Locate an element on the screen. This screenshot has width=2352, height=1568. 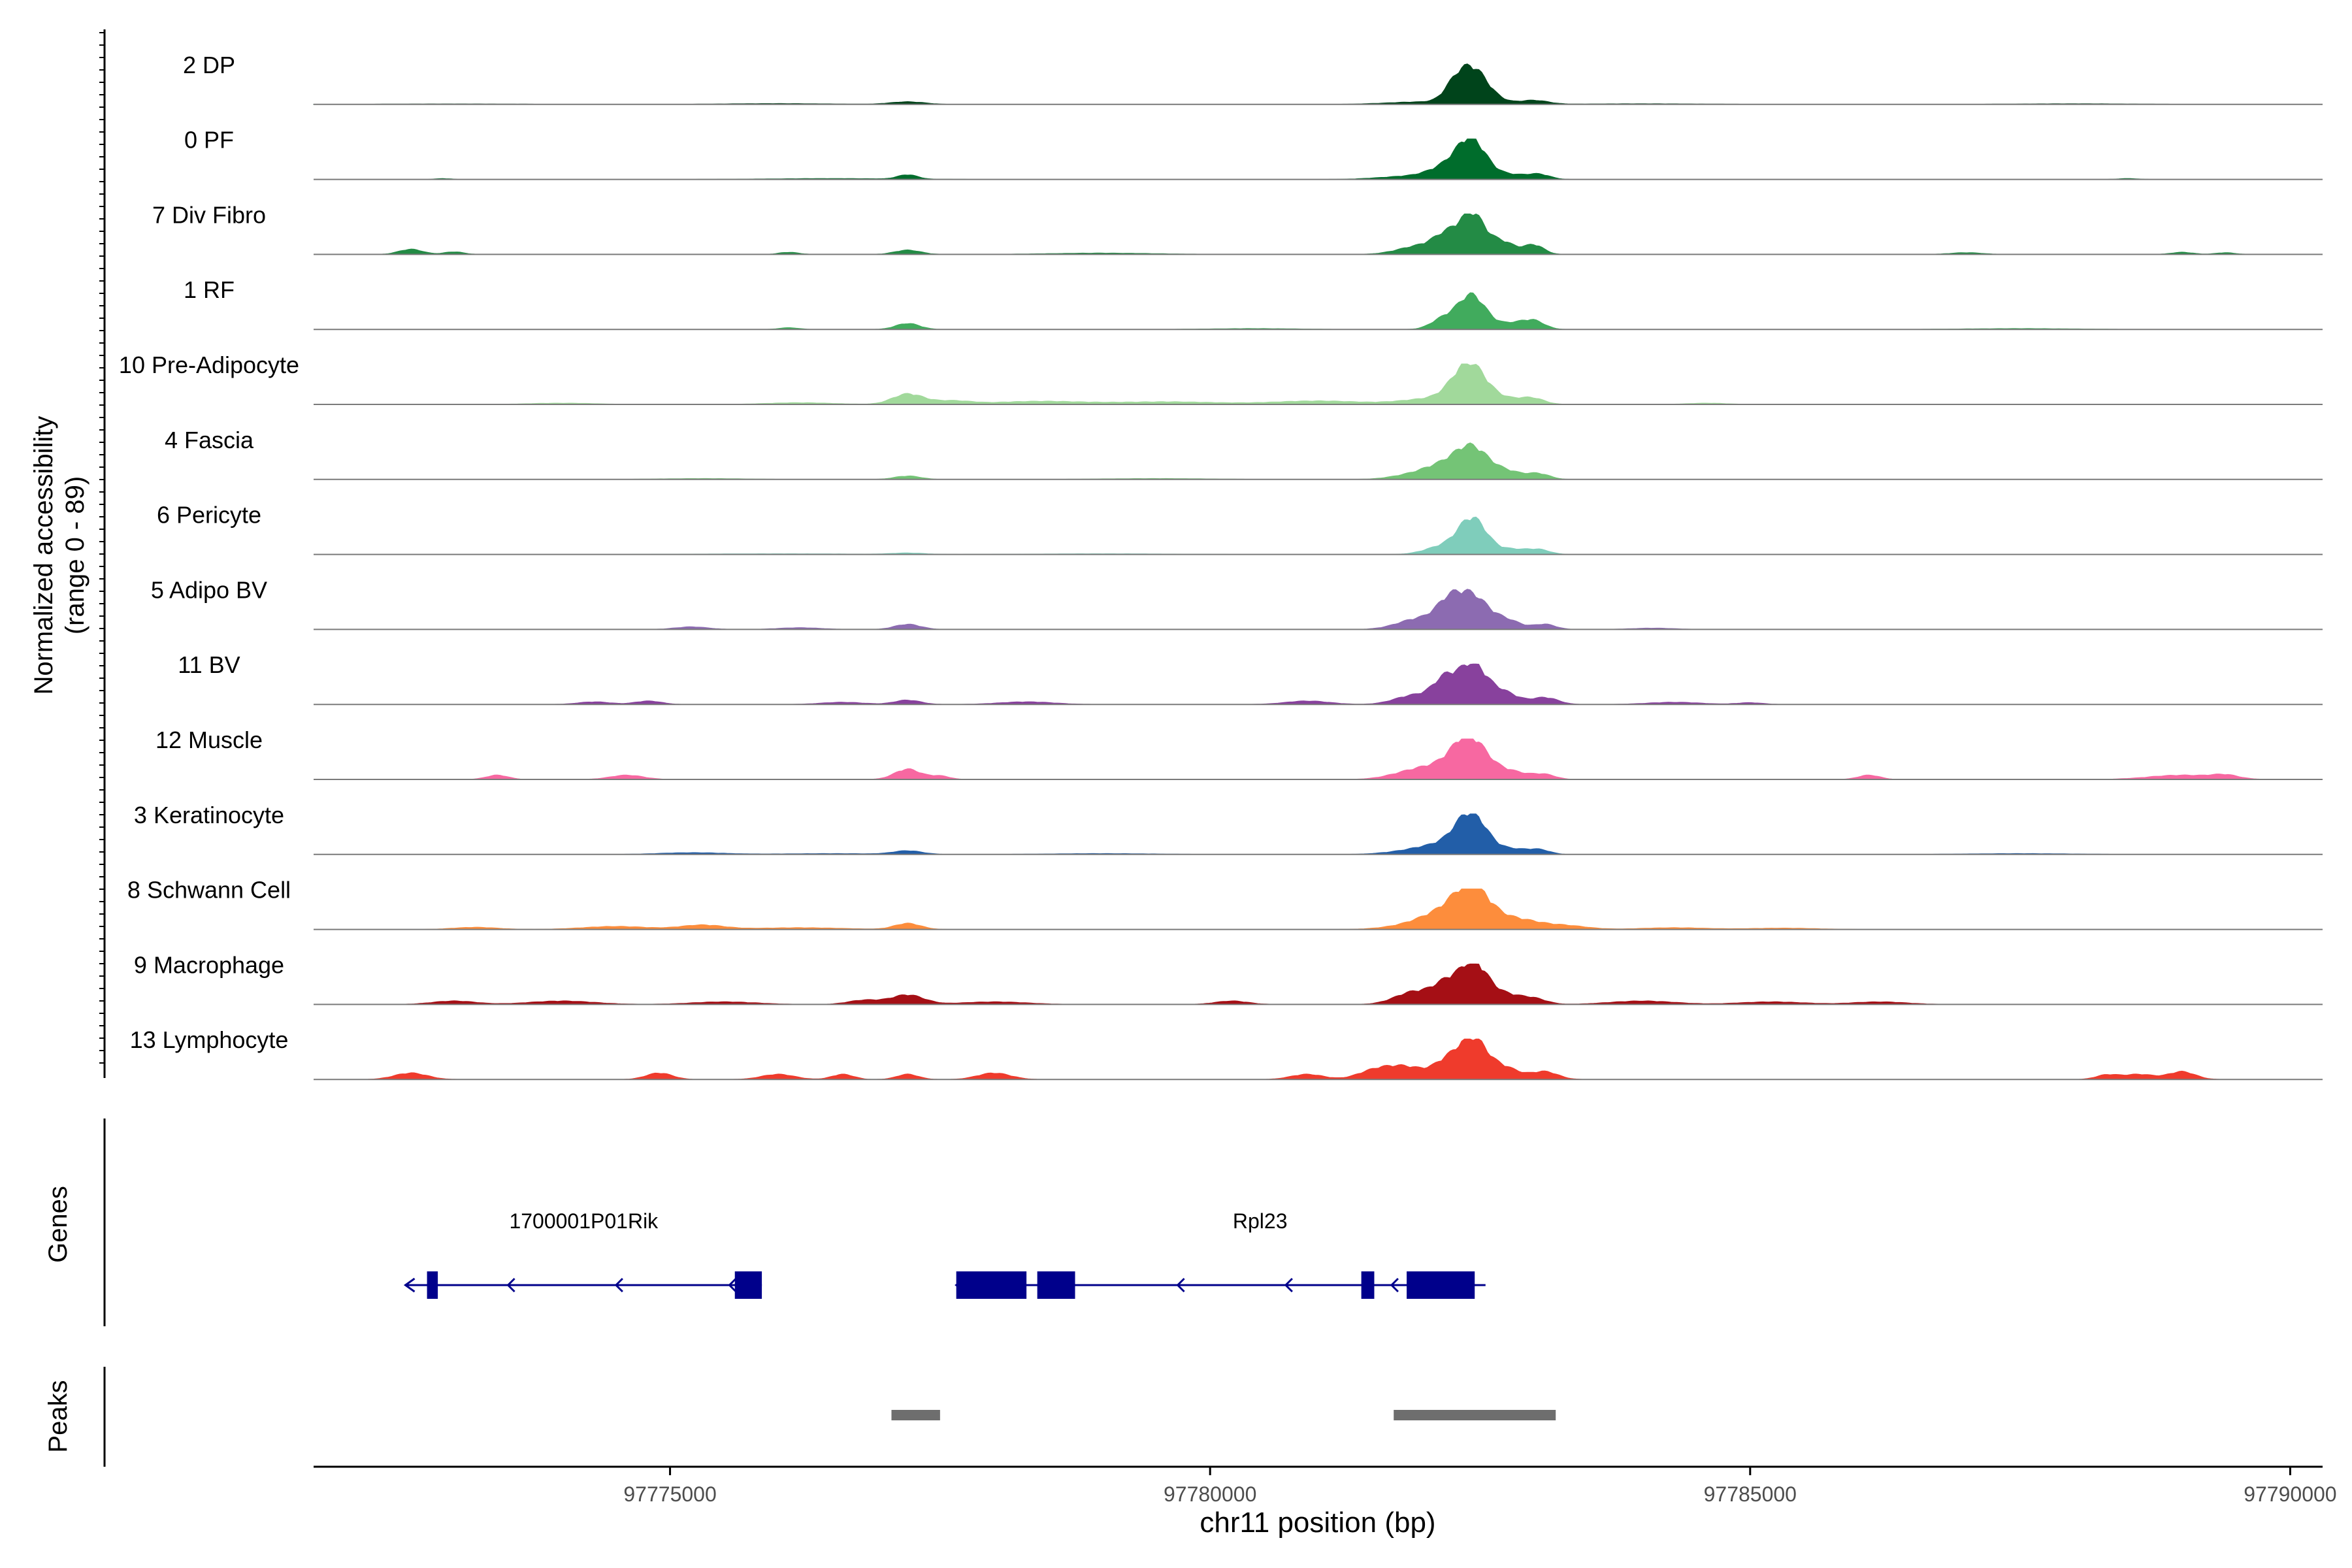
track-1-rf: 1 RF is located at coordinates (1253, 303).